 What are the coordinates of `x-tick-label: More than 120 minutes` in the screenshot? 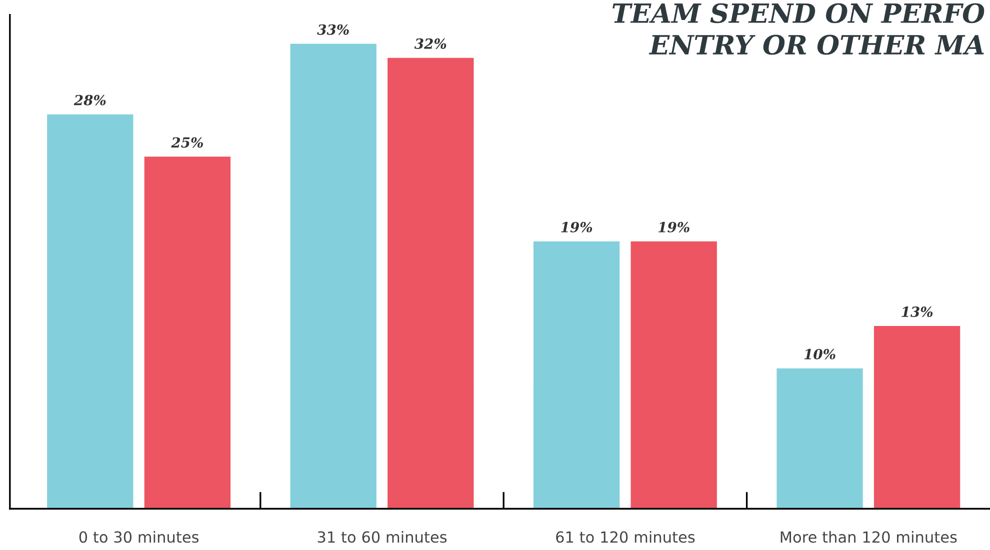 It's located at (868, 536).